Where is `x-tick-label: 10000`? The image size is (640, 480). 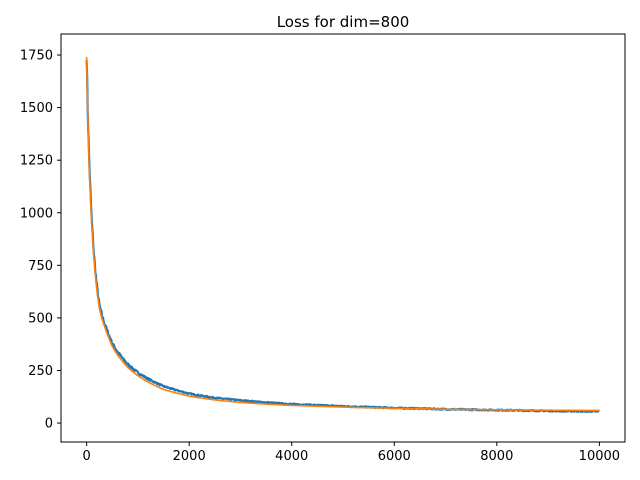
x-tick-label: 10000 is located at coordinates (599, 456).